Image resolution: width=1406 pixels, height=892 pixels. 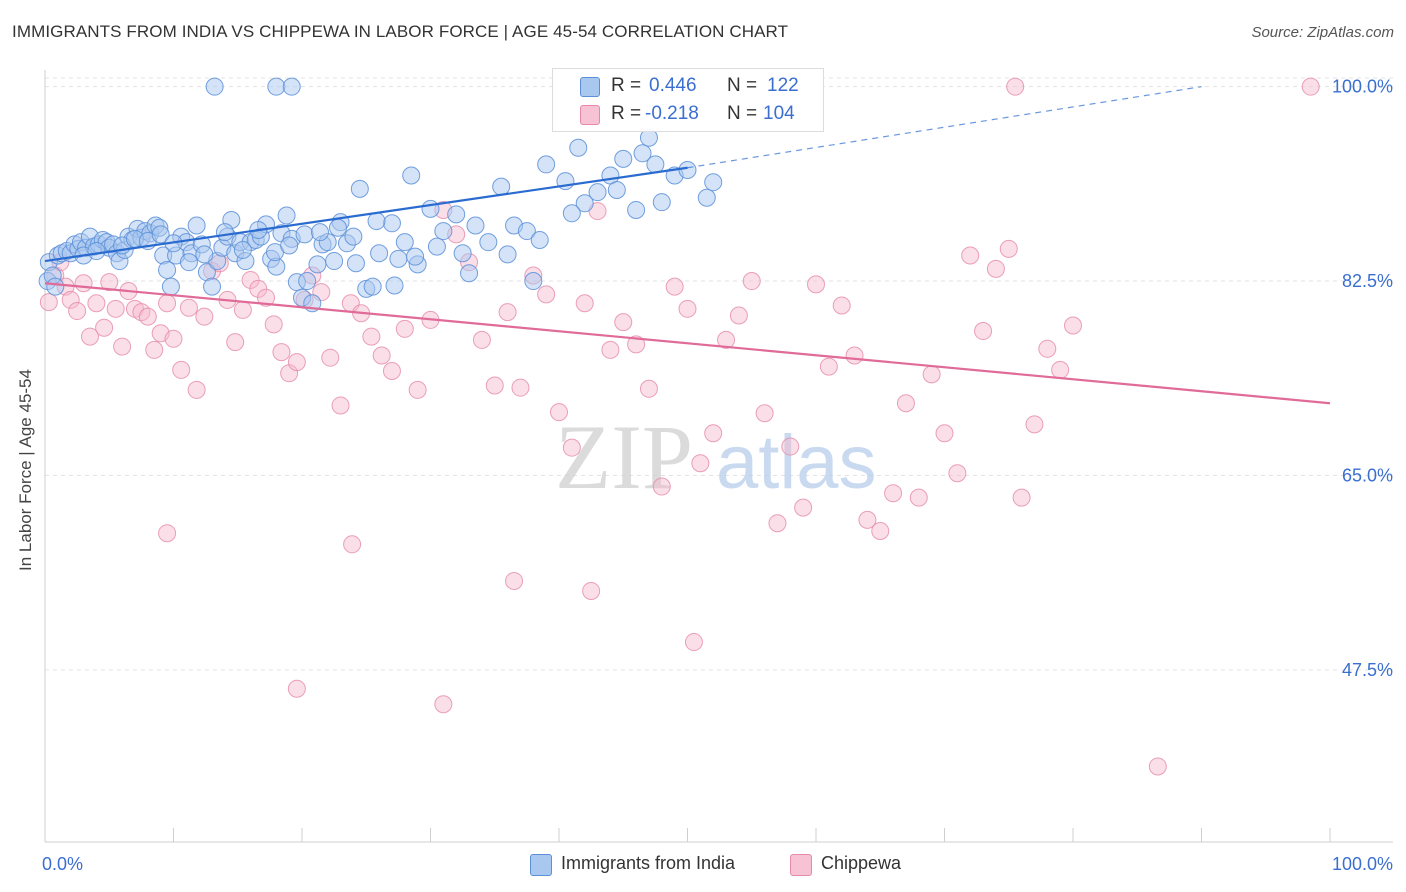 What do you see at coordinates (366, 214) in the screenshot?
I see `india-trend-line` at bounding box center [366, 214].